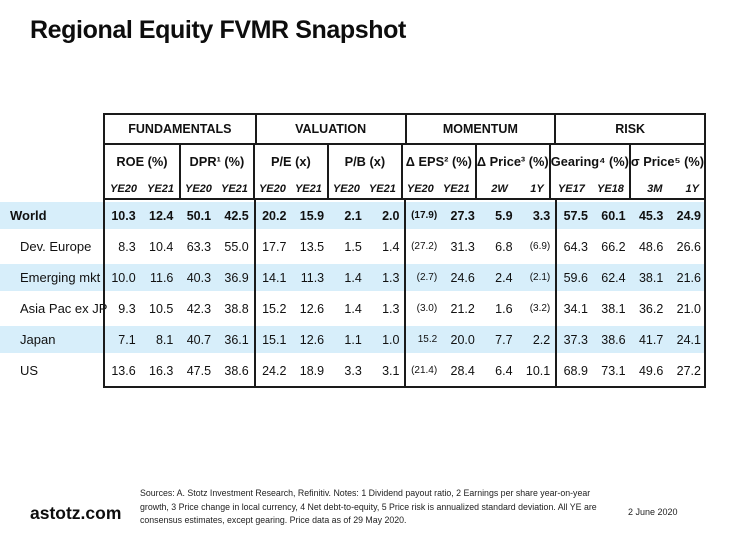 Image resolution: width=738 pixels, height=546 pixels. Describe the element at coordinates (424, 246) in the screenshot. I see `value-cell: (27.2)` at that location.